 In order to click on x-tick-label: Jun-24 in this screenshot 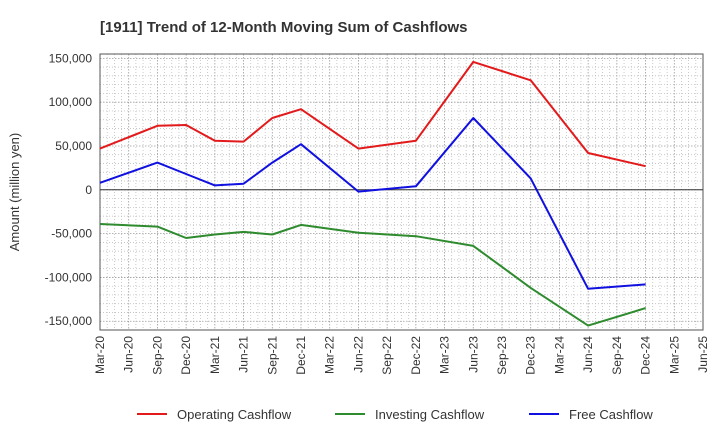, I will do `click(588, 354)`.